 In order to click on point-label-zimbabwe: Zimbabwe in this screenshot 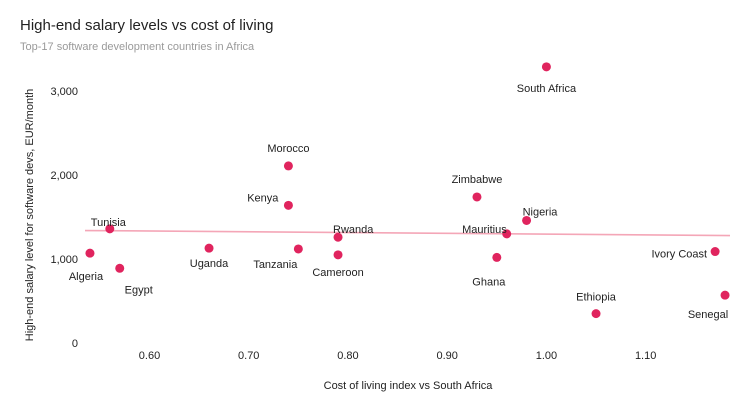, I will do `click(477, 180)`.